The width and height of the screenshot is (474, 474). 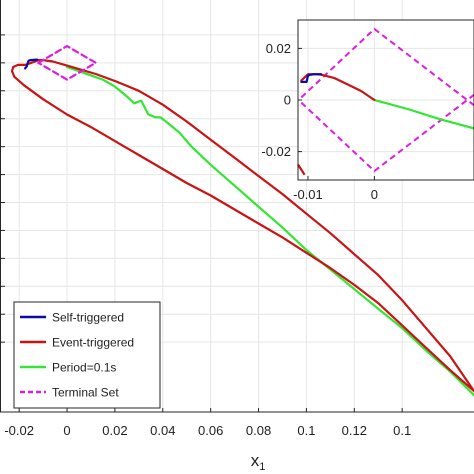 I want to click on inset-x-tick-label: -0.01, so click(x=308, y=194).